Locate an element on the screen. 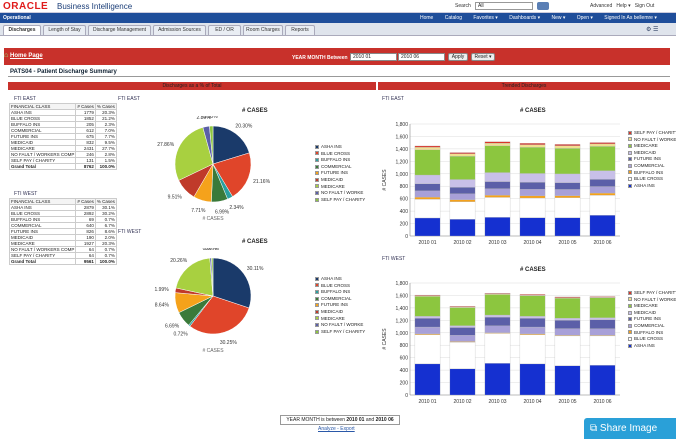 This screenshot has height=439, width=676. share-image-button: ⧉ Share Image is located at coordinates (630, 428).